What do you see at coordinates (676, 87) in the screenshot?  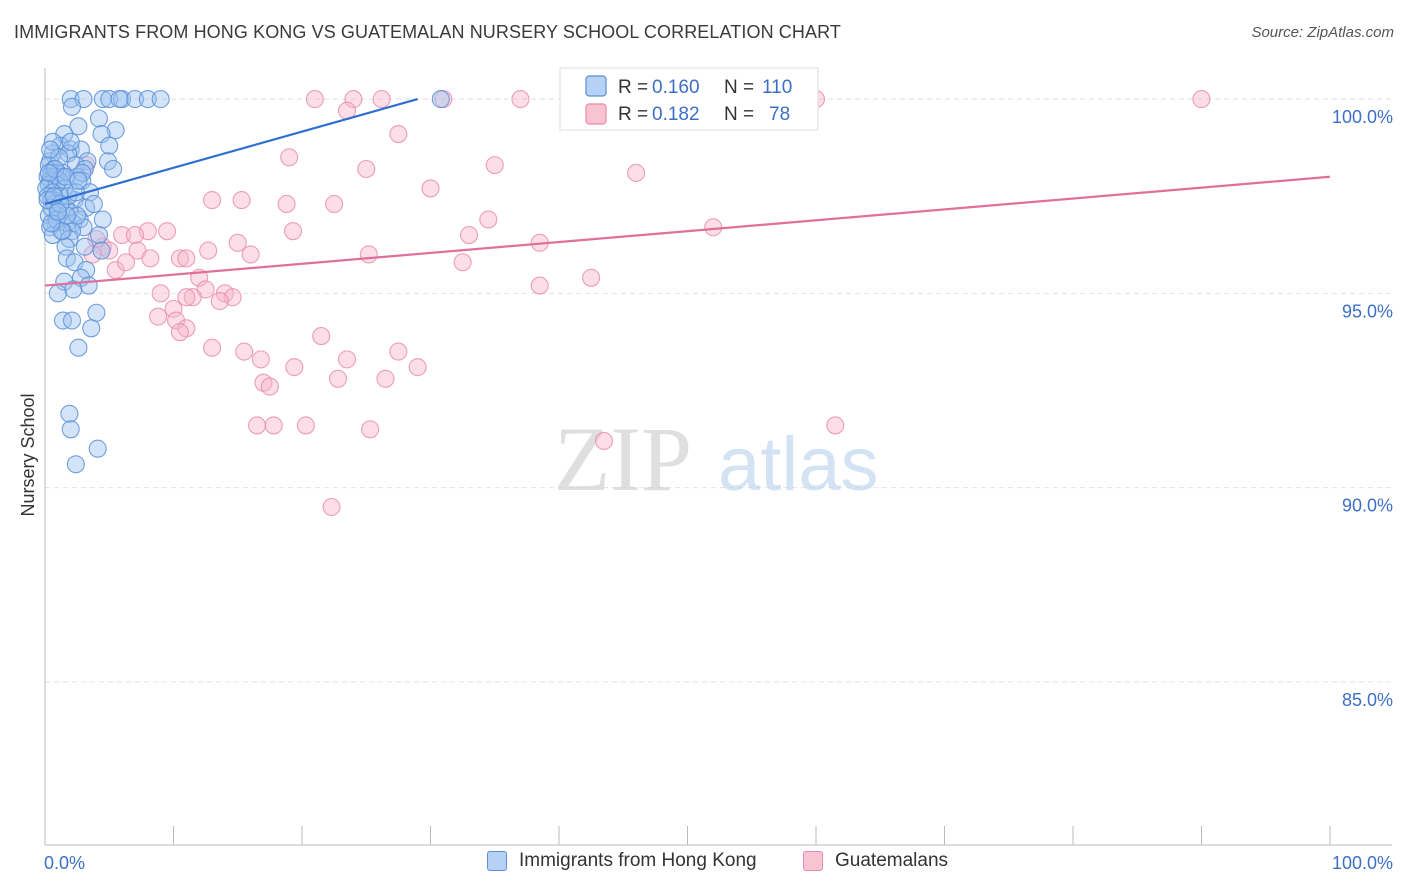 I see `legend-r-value-1: 0.160` at bounding box center [676, 87].